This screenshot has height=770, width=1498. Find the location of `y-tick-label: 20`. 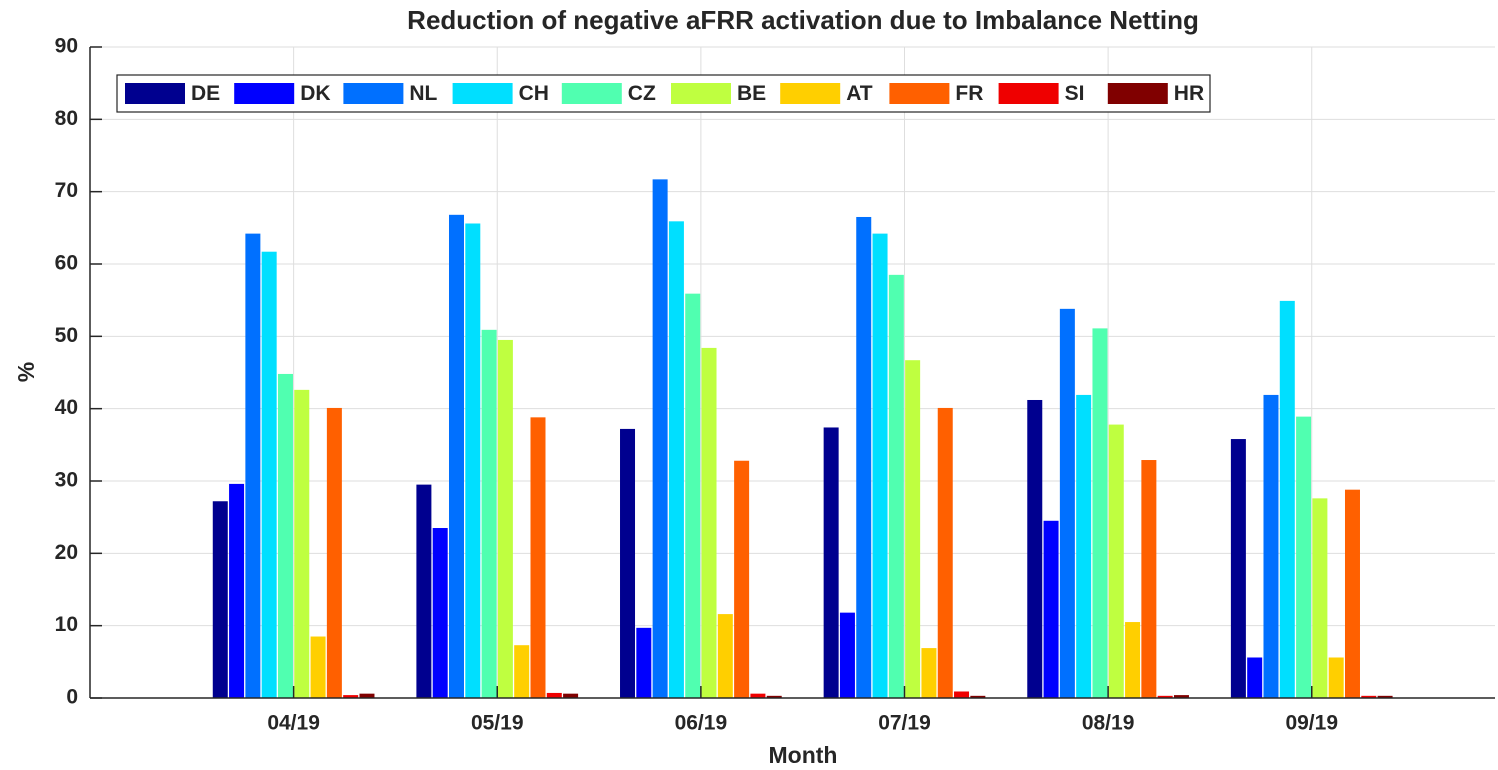

y-tick-label: 20 is located at coordinates (66, 552).